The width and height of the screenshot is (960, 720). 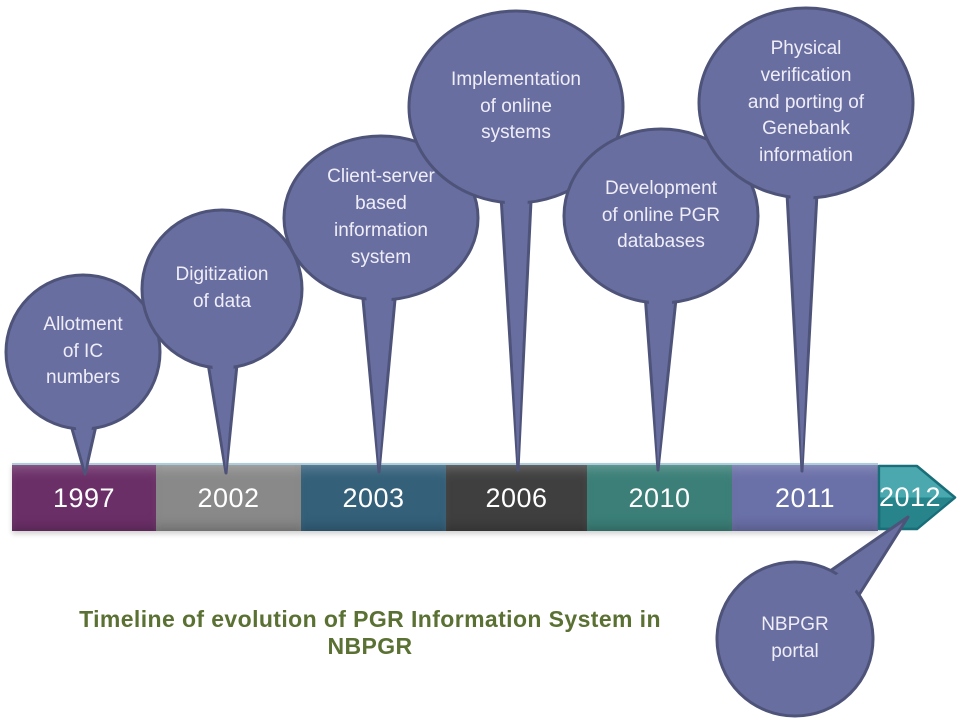 I want to click on year-label-2002: 2002, so click(x=228, y=497).